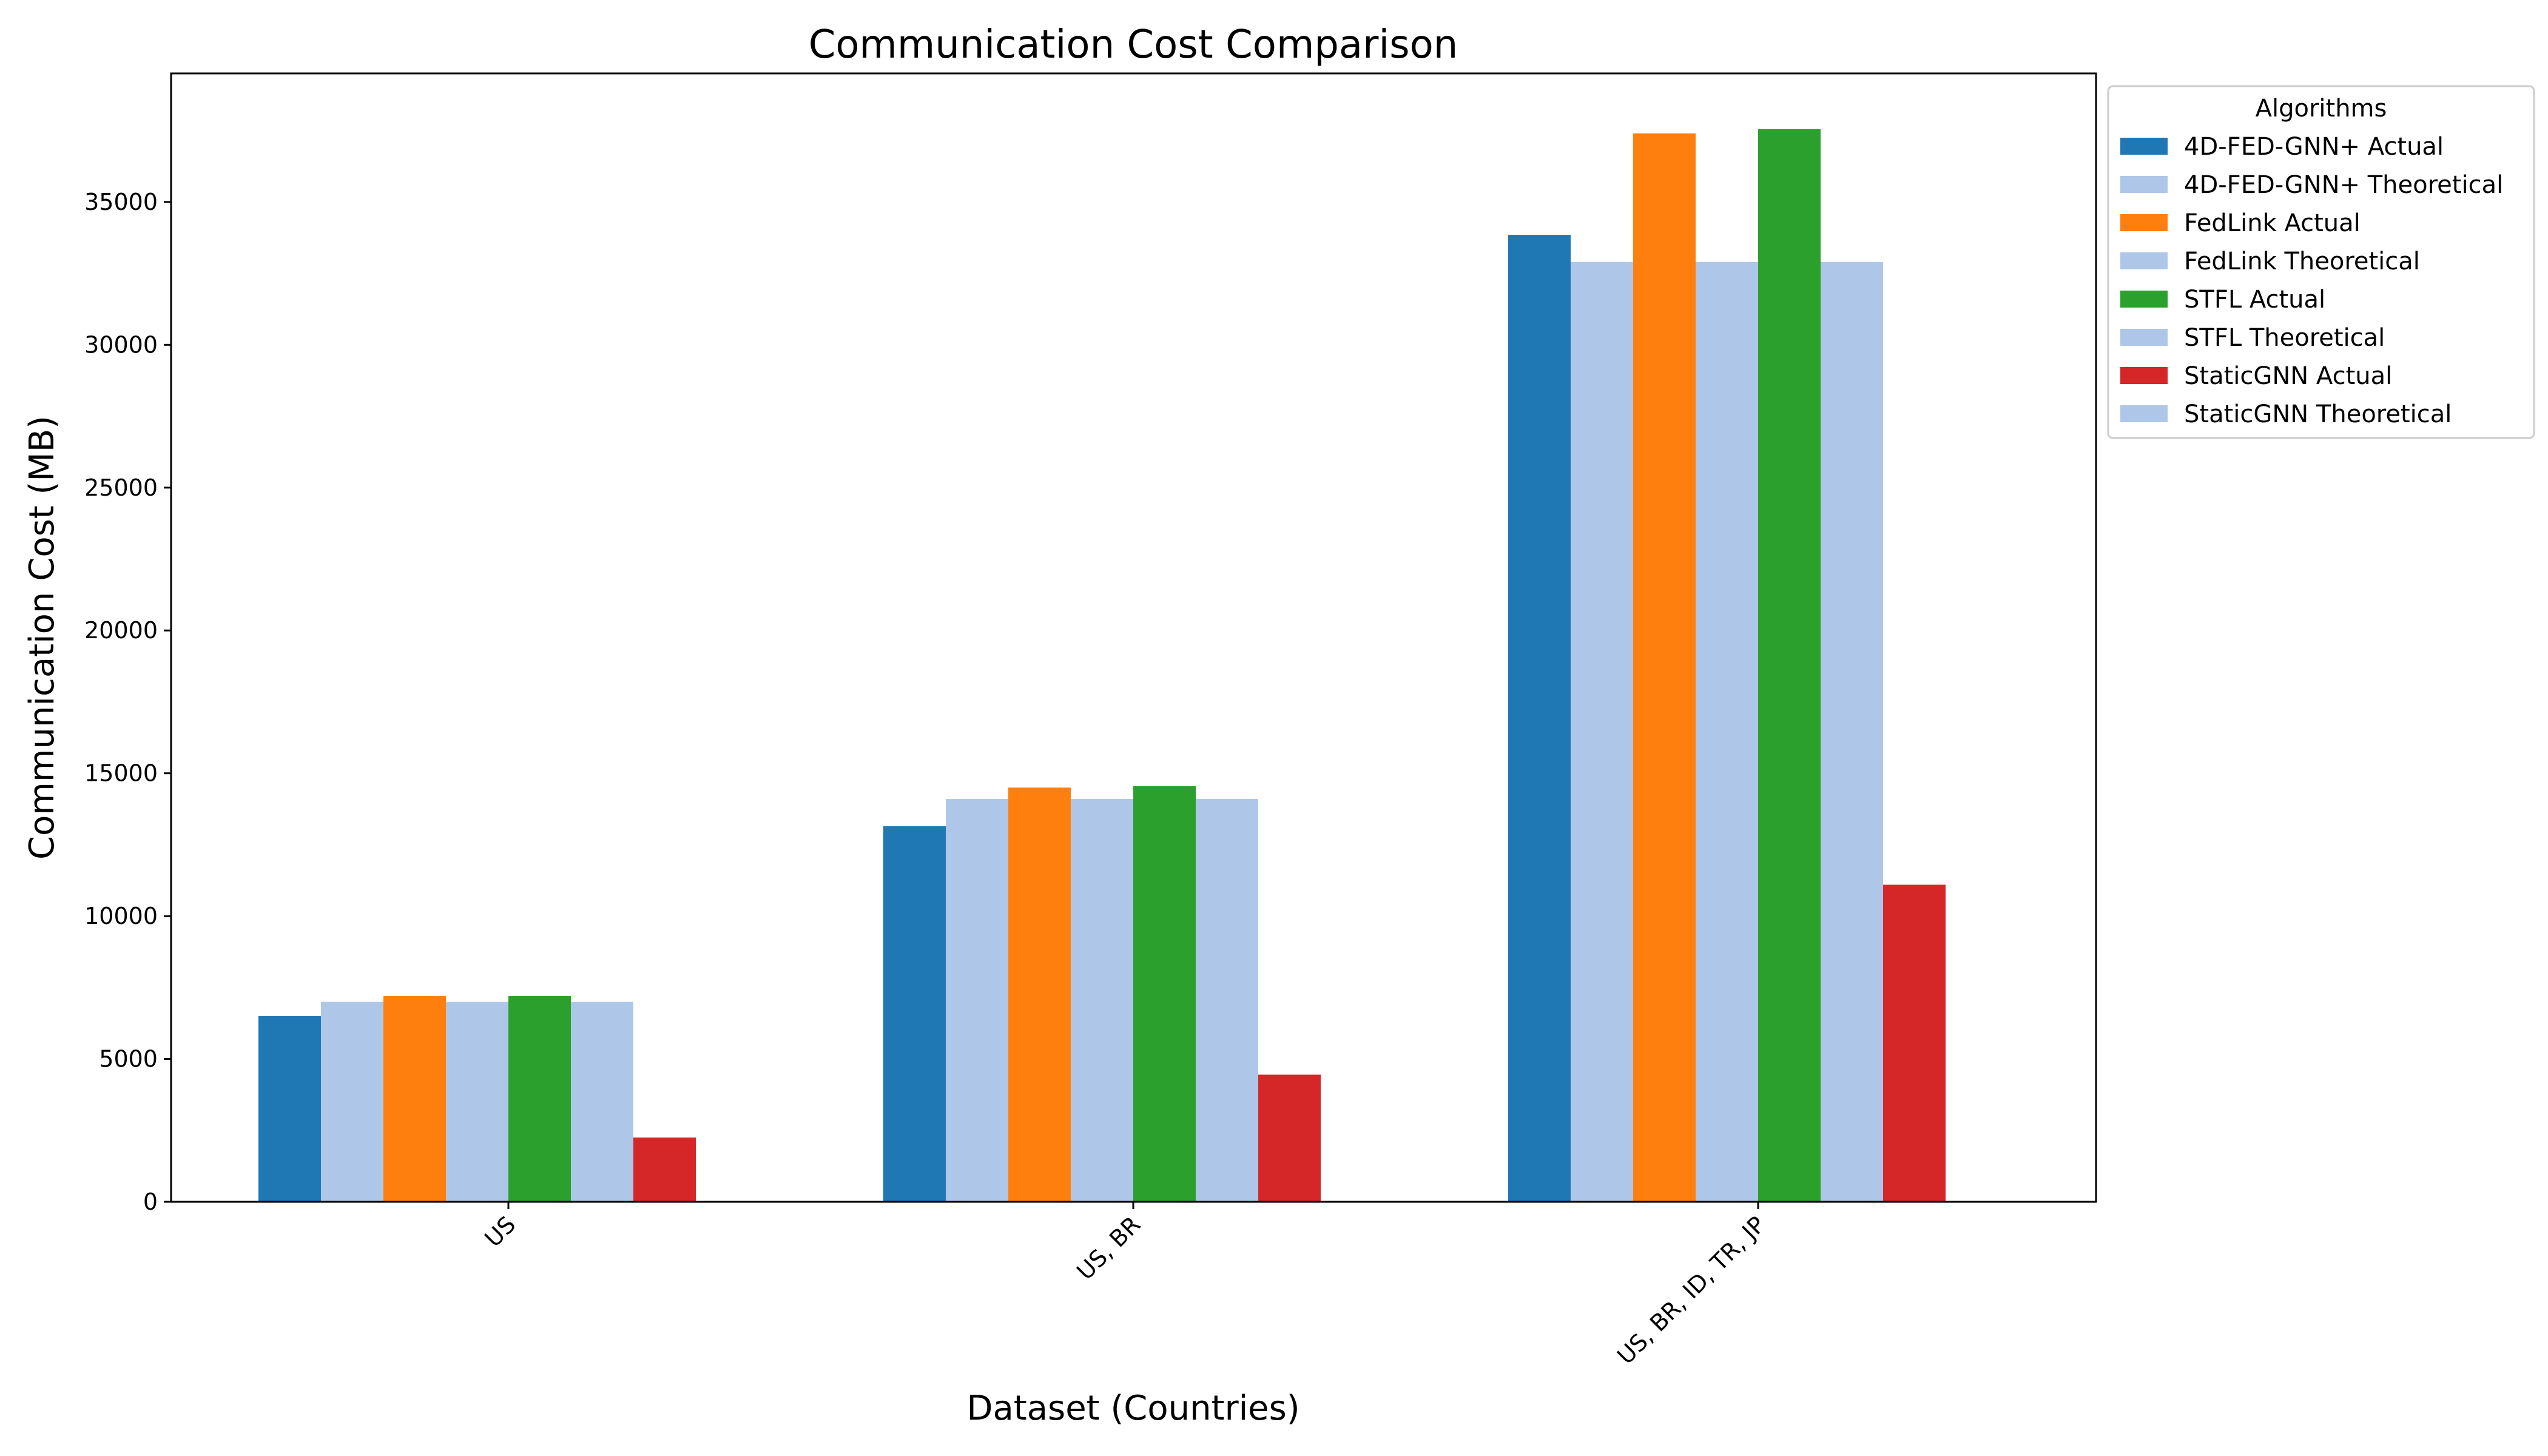 The image size is (2548, 1456). What do you see at coordinates (2302, 261) in the screenshot?
I see `legend-label-4: FedLink Theoretical` at bounding box center [2302, 261].